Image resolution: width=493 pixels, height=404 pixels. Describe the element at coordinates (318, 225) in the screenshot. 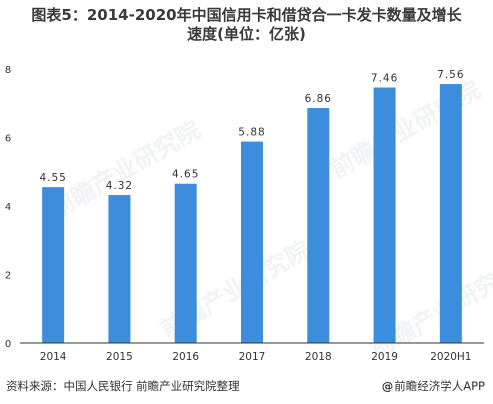

I see `bar-2018` at that location.